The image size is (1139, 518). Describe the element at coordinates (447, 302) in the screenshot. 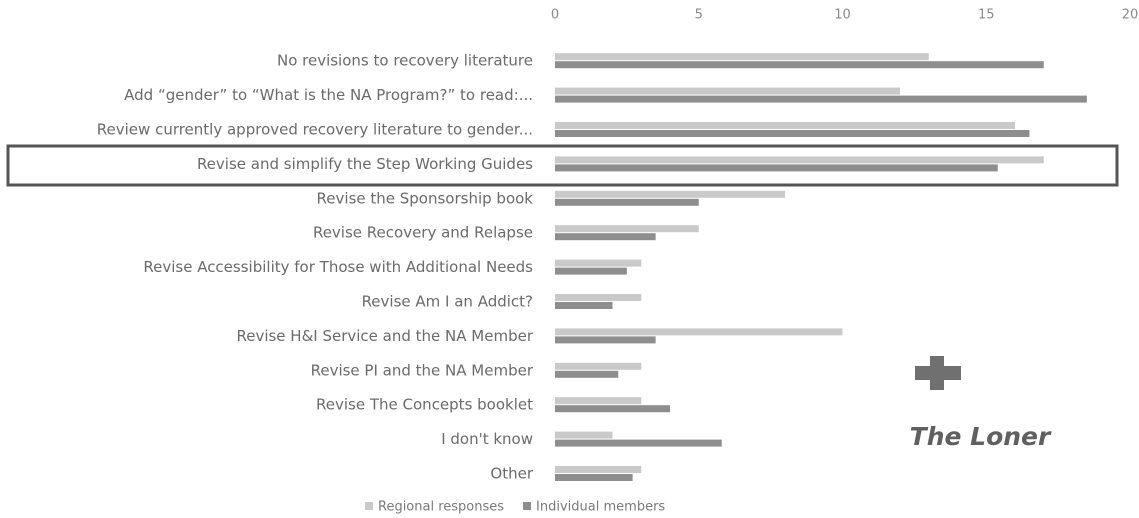

I see `y-tick-label: Revise Am I an Addict?` at that location.